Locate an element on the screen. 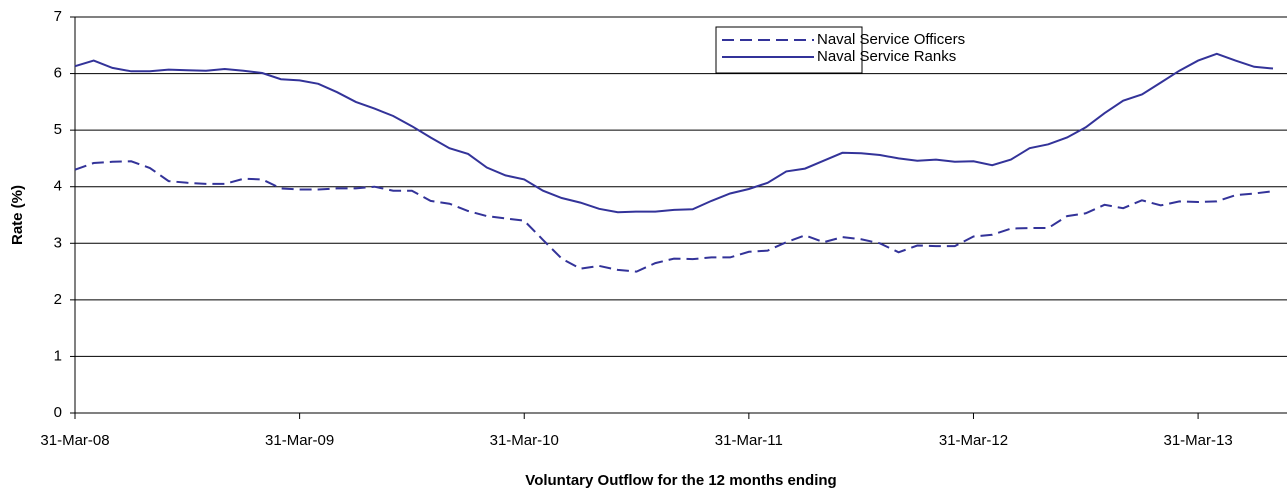 The image size is (1287, 495). y-tick-label: 2 is located at coordinates (58, 299).